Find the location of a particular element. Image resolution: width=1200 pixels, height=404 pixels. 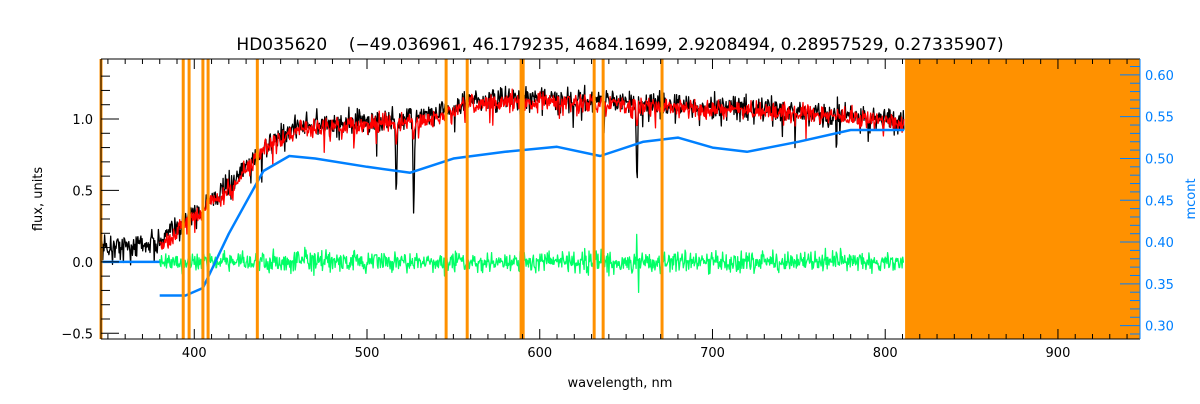

y2-tick-label: 0.45 is located at coordinates (1159, 201).